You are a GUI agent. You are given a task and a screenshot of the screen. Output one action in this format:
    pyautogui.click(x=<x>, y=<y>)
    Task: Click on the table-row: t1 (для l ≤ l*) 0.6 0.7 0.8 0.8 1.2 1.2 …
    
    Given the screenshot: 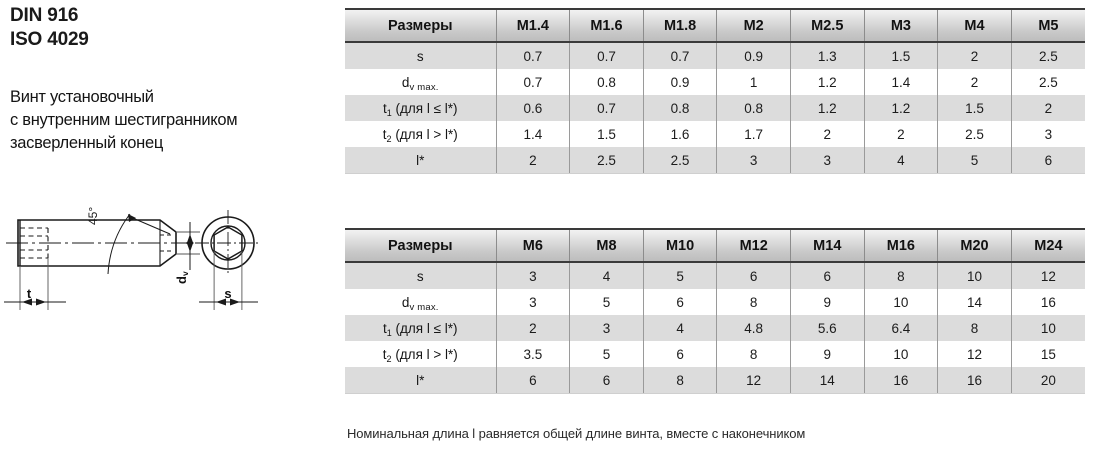 What is the action you would take?
    pyautogui.click(x=715, y=108)
    